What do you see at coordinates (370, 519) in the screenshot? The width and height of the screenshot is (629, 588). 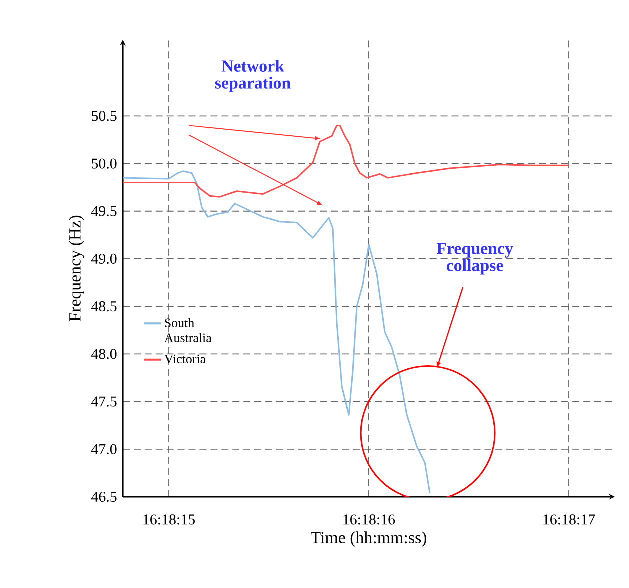 I see `x-tick-label: 16:18:16` at bounding box center [370, 519].